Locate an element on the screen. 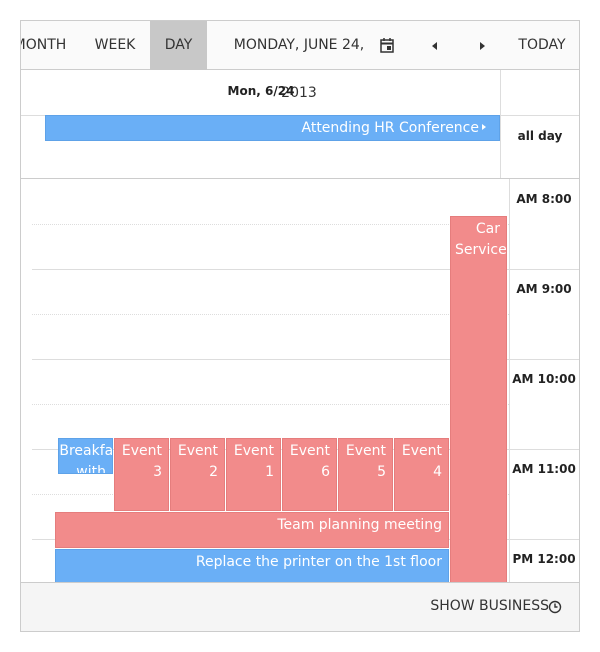 The image size is (600, 652). all-day-row is located at coordinates (300, 147).